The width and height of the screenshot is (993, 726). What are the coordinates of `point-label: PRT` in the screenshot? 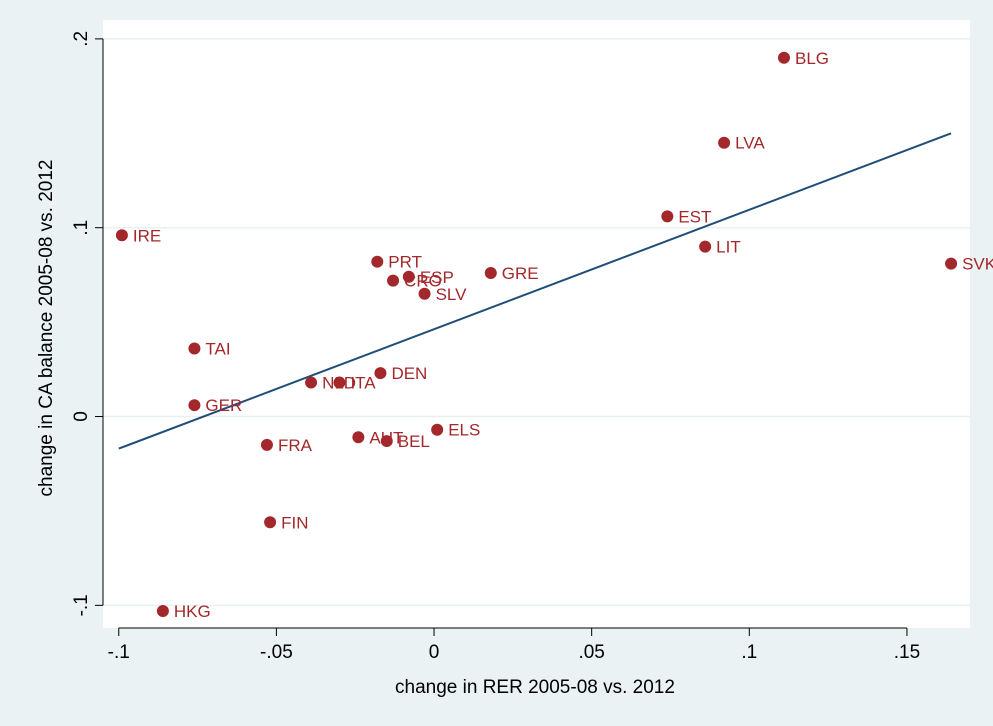 It's located at (405, 262).